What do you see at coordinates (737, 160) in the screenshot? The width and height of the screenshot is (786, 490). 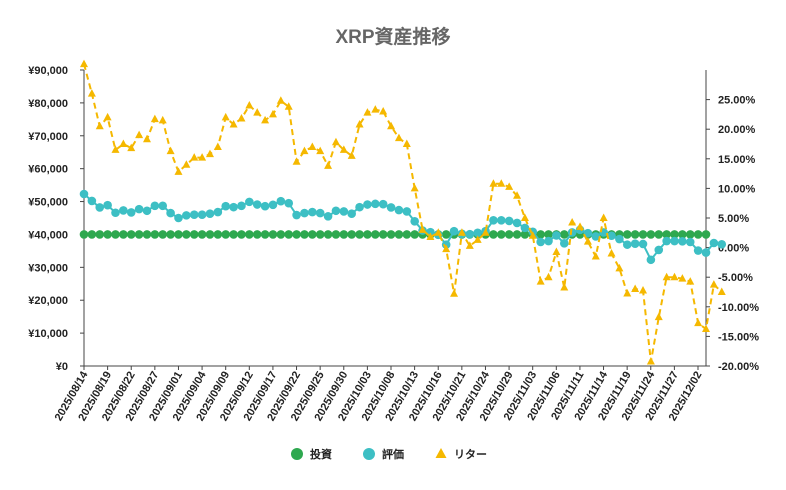 I see `right-tick-label: 15.00%` at bounding box center [737, 160].